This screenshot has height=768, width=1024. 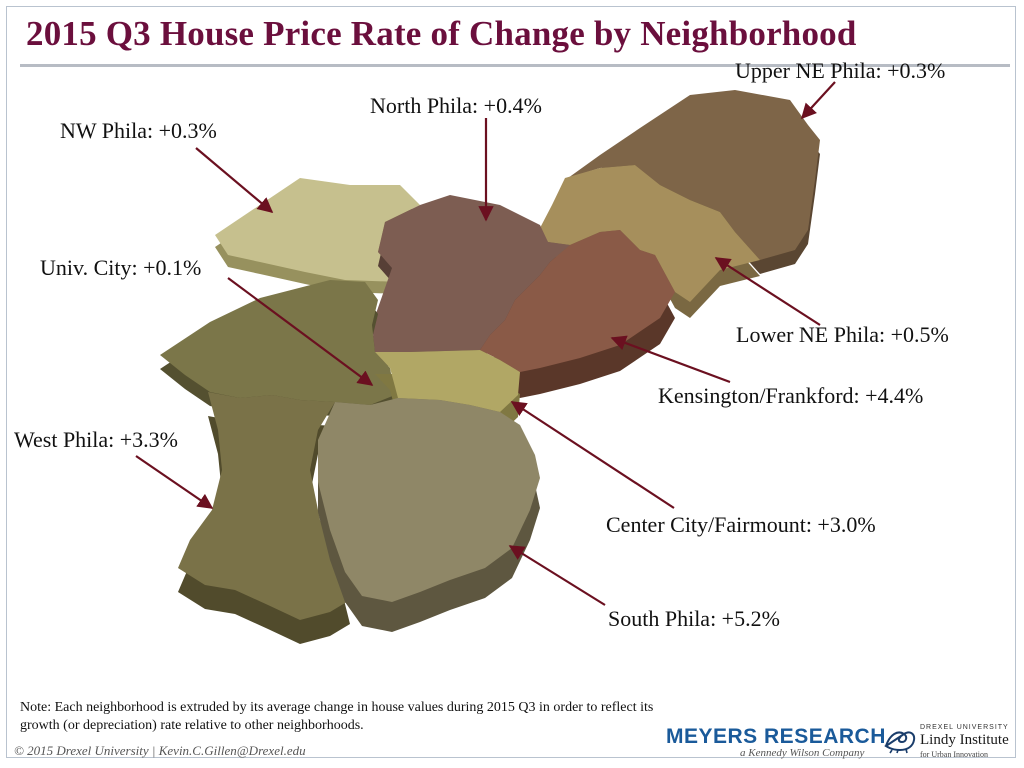 What do you see at coordinates (776, 736) in the screenshot?
I see `meyers-research-logo: MEYERS RESEARCH` at bounding box center [776, 736].